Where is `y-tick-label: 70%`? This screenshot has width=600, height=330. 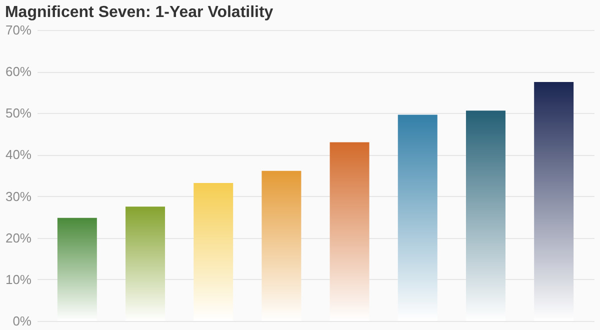 y-tick-label: 70% is located at coordinates (18, 30).